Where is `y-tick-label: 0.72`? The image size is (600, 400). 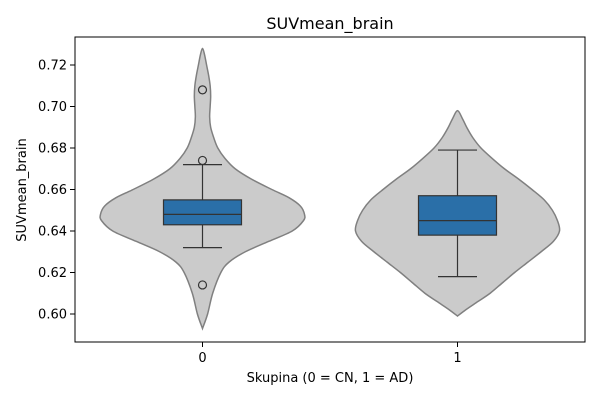 y-tick-label: 0.72 is located at coordinates (52, 66).